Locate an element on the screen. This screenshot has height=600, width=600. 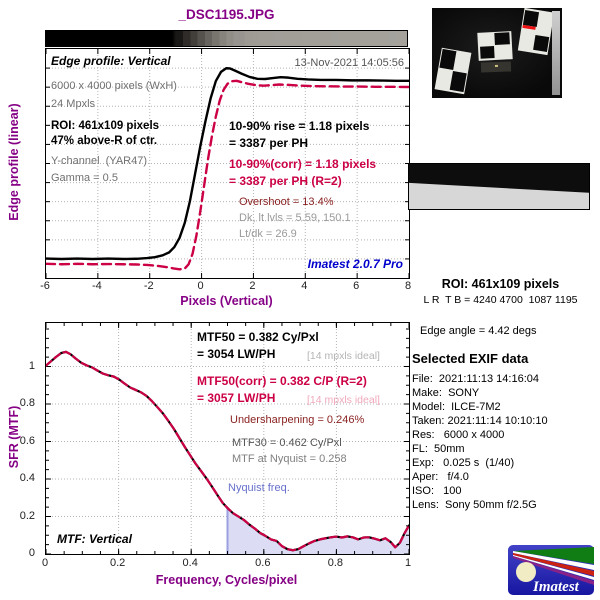
y-tick-label: 0 is located at coordinates (31, 553).